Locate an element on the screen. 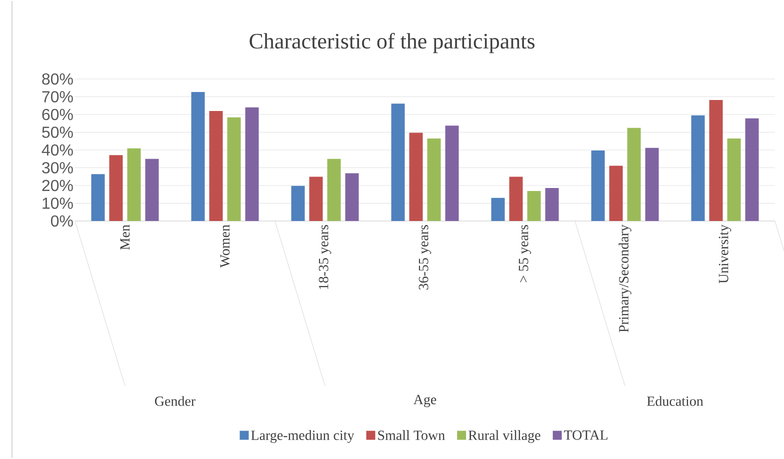 This screenshot has width=784, height=459. chart-title: Characteristic of the participants is located at coordinates (392, 43).